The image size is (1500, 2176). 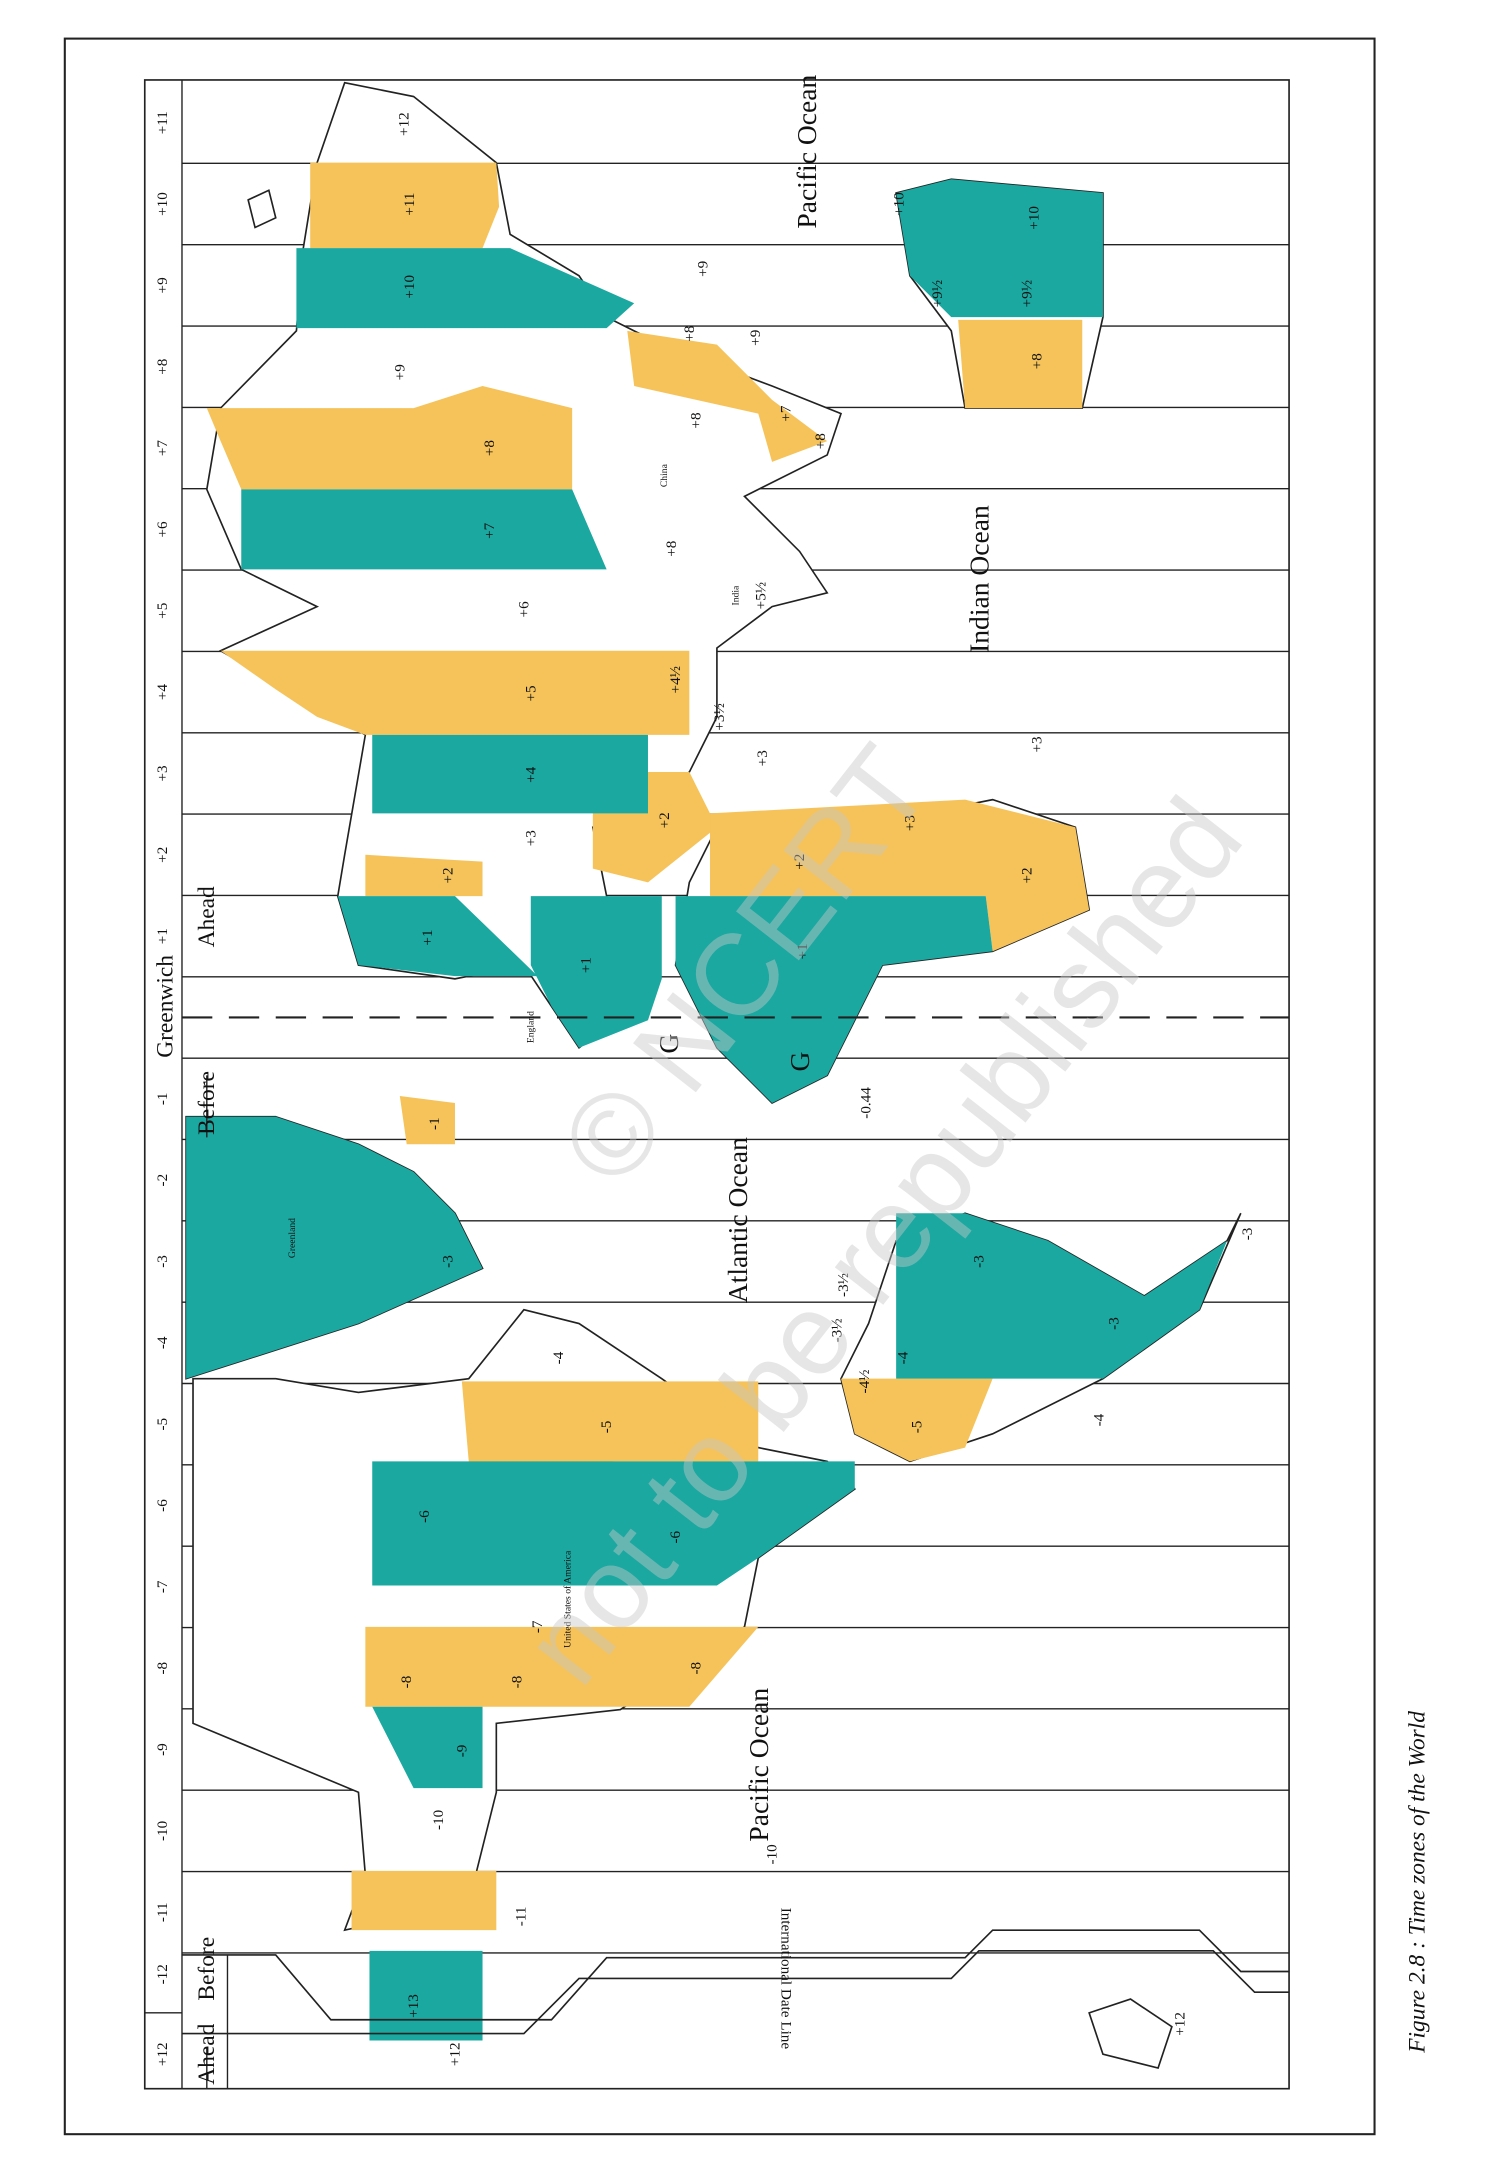 I want to click on zone-header: -5, so click(x=162, y=1424).